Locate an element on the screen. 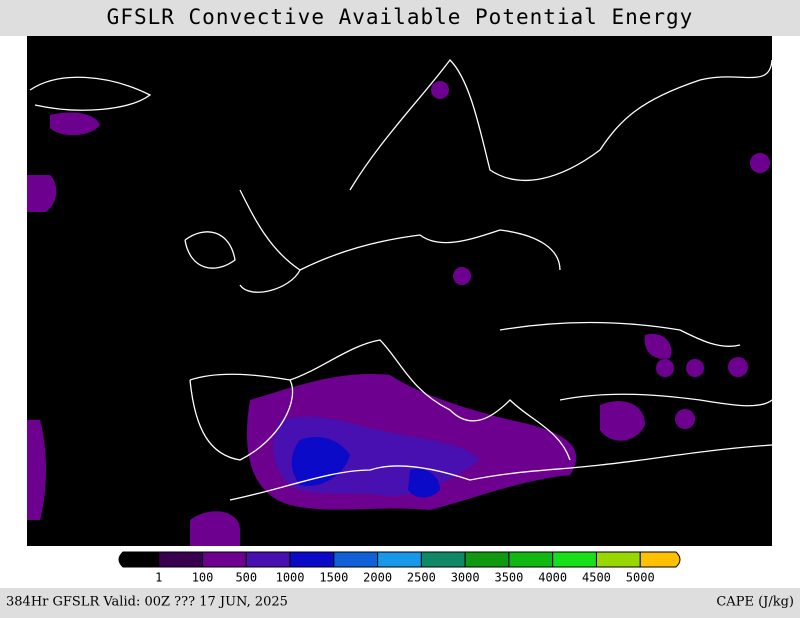  colorbar-label: 1500 is located at coordinates (333, 578).